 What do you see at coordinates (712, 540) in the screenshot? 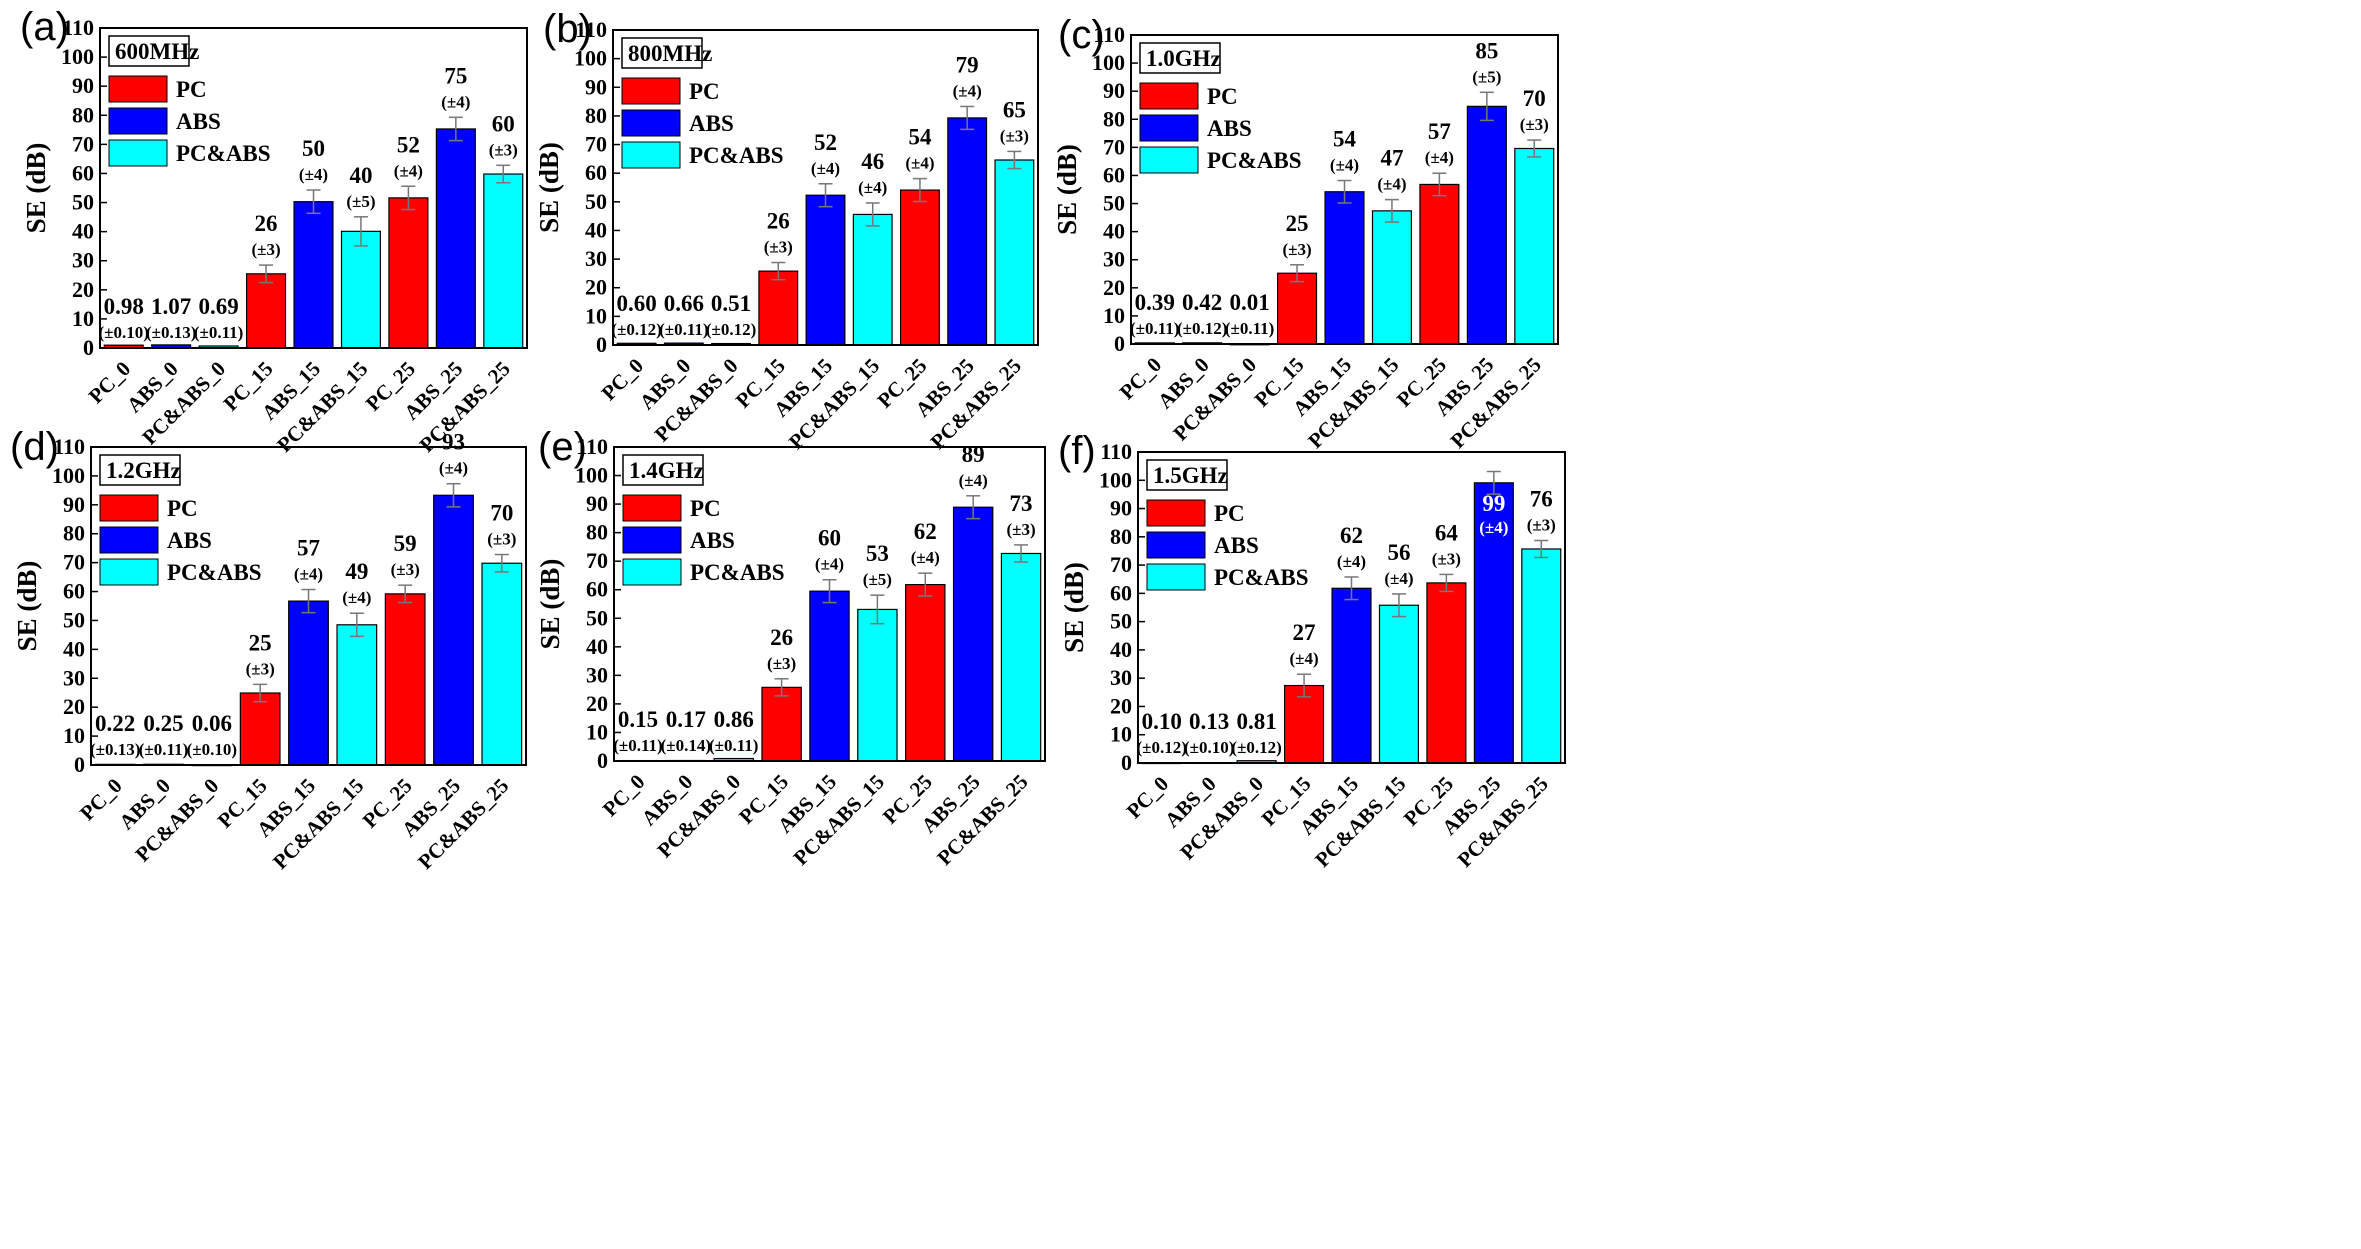
I see `legend-label: ABS` at bounding box center [712, 540].